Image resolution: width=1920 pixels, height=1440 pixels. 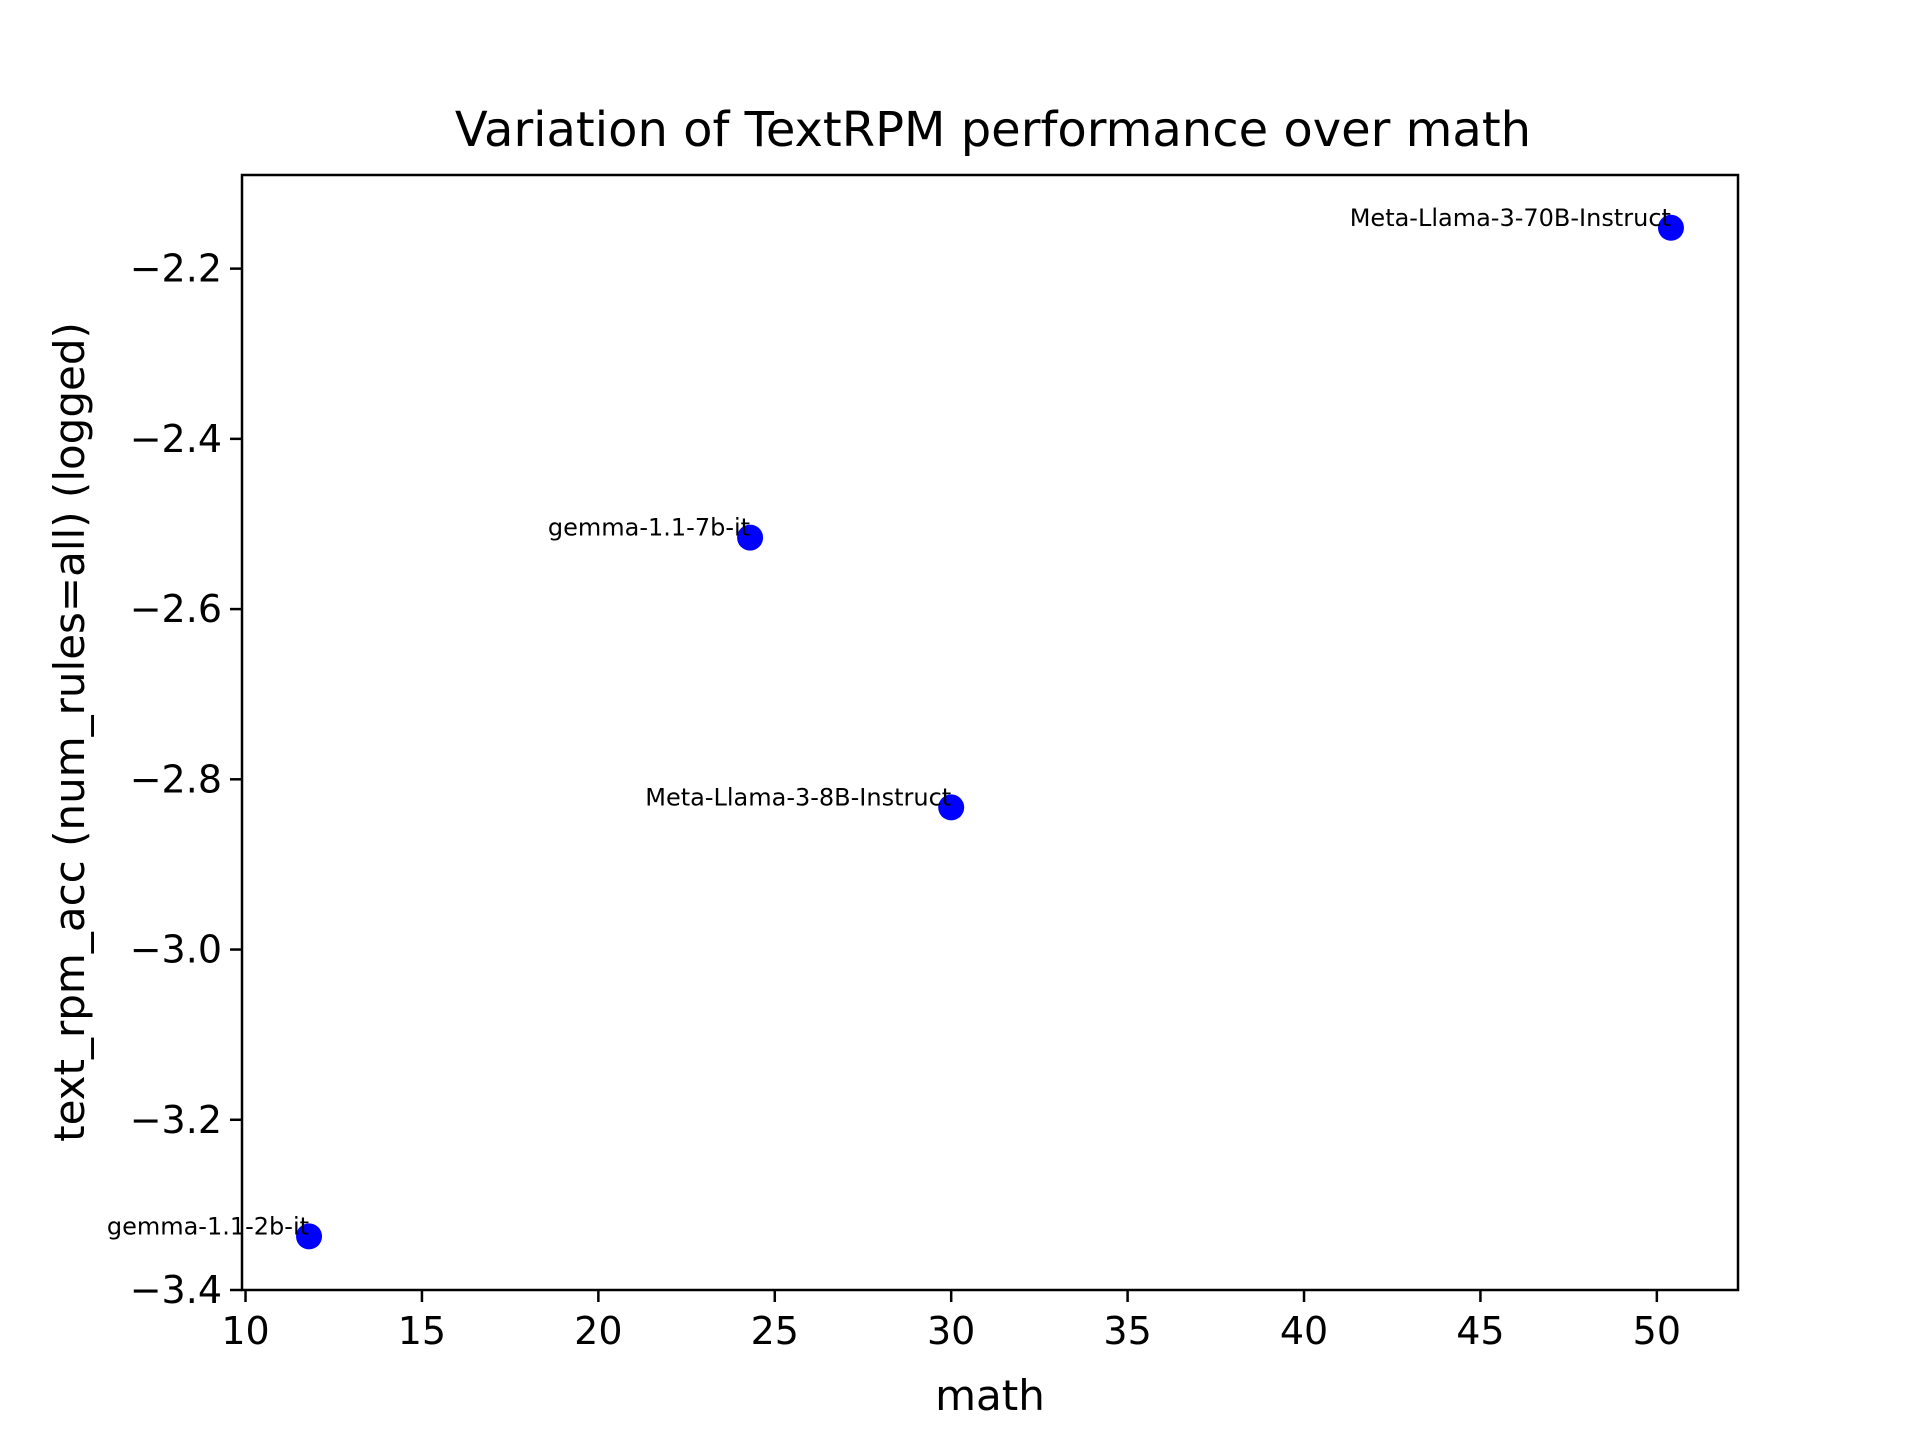 I want to click on x-axis-label: math, so click(x=990, y=1395).